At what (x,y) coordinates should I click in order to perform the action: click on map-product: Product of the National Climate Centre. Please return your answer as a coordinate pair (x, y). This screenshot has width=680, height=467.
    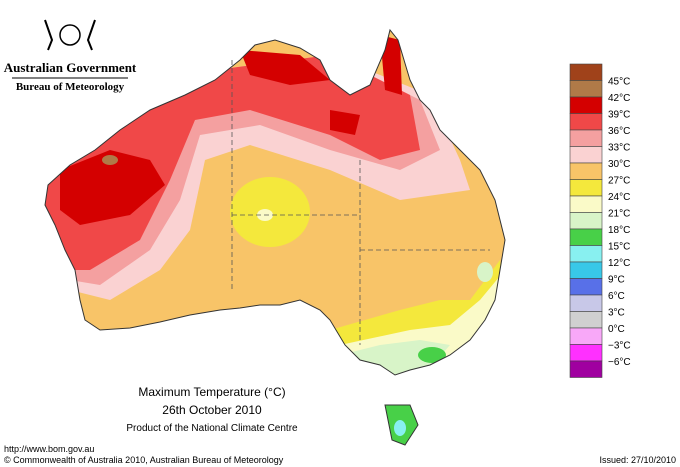
    Looking at the image, I should click on (212, 428).